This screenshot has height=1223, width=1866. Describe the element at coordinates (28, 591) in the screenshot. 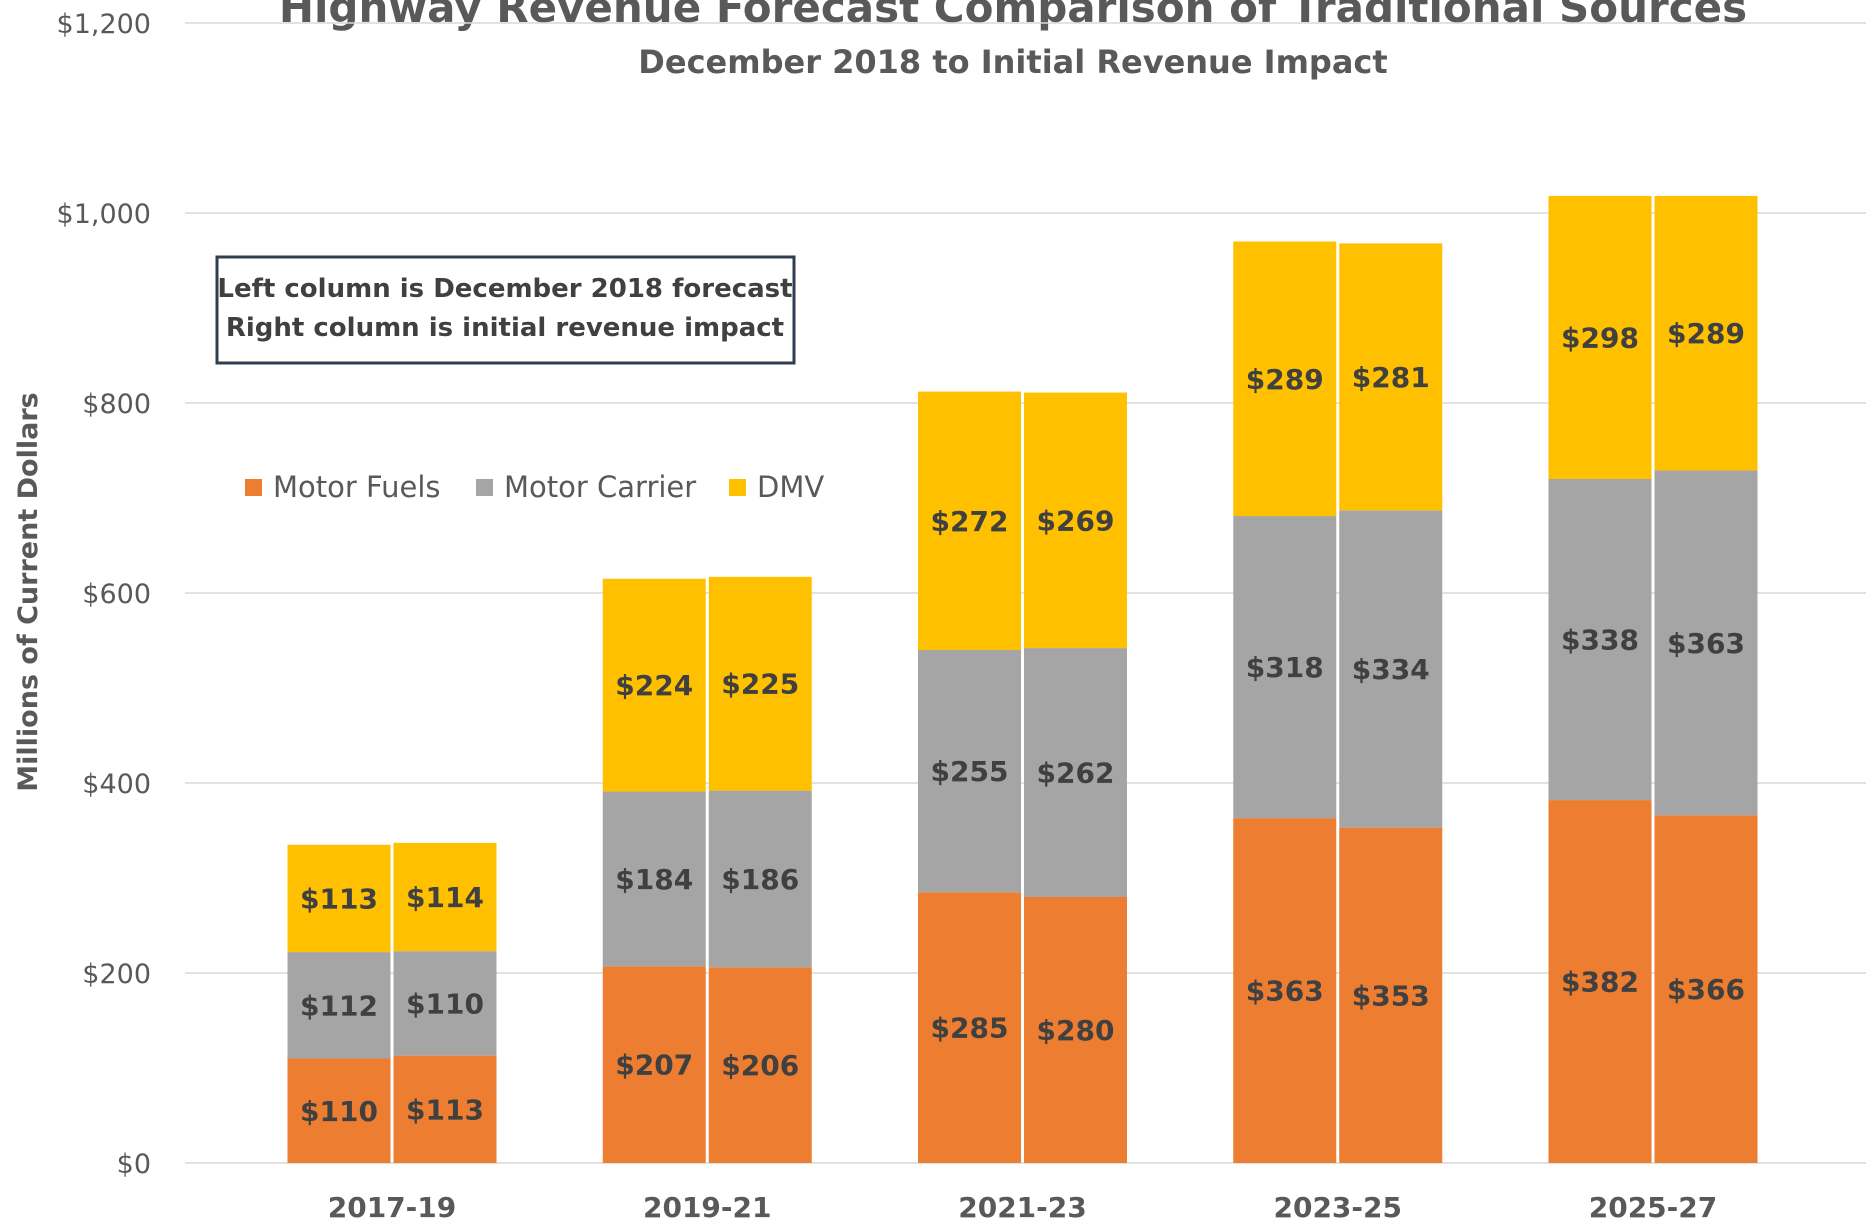

I see `y-axis-label: Millions of Current Dollars` at that location.